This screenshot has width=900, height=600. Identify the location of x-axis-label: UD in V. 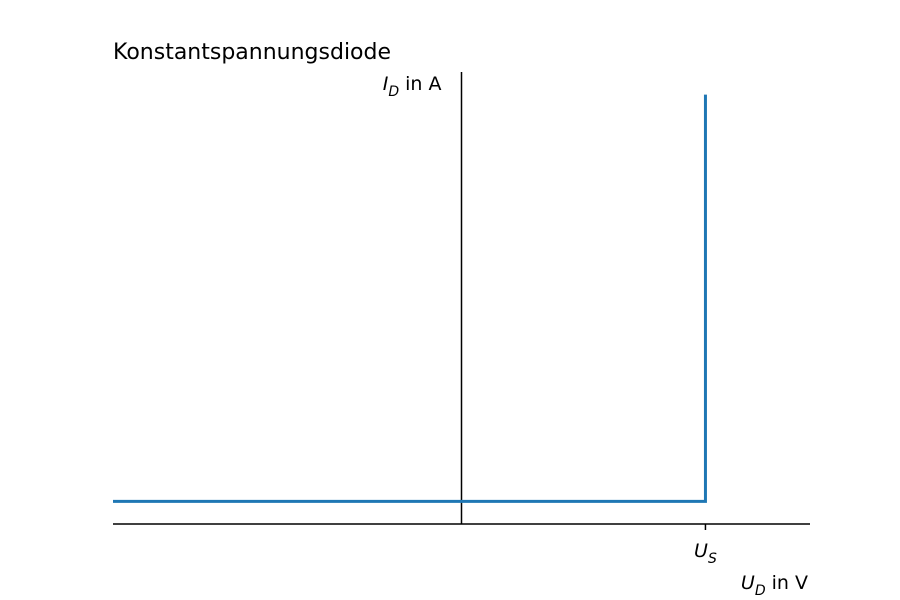
(774, 585).